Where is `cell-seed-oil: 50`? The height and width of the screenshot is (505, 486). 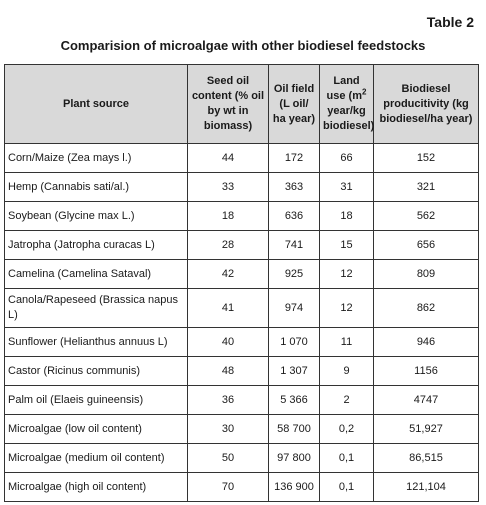 cell-seed-oil: 50 is located at coordinates (228, 458).